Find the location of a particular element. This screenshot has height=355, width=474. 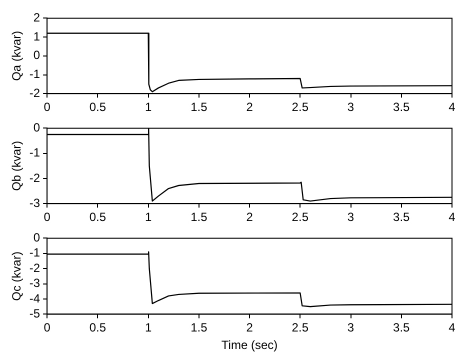

y-tick-label: -4 is located at coordinates (34, 298).